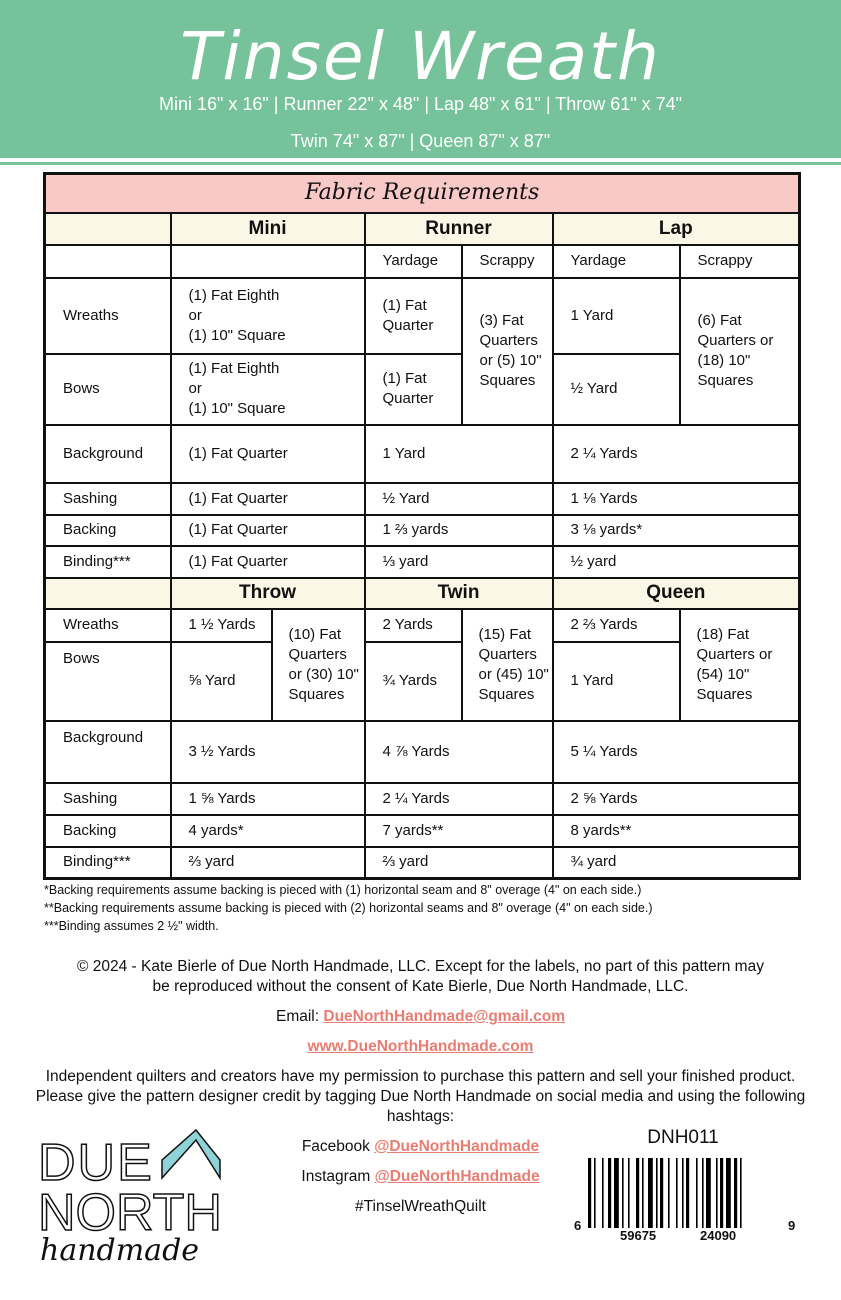  I want to click on col-runner: Runner, so click(458, 228).